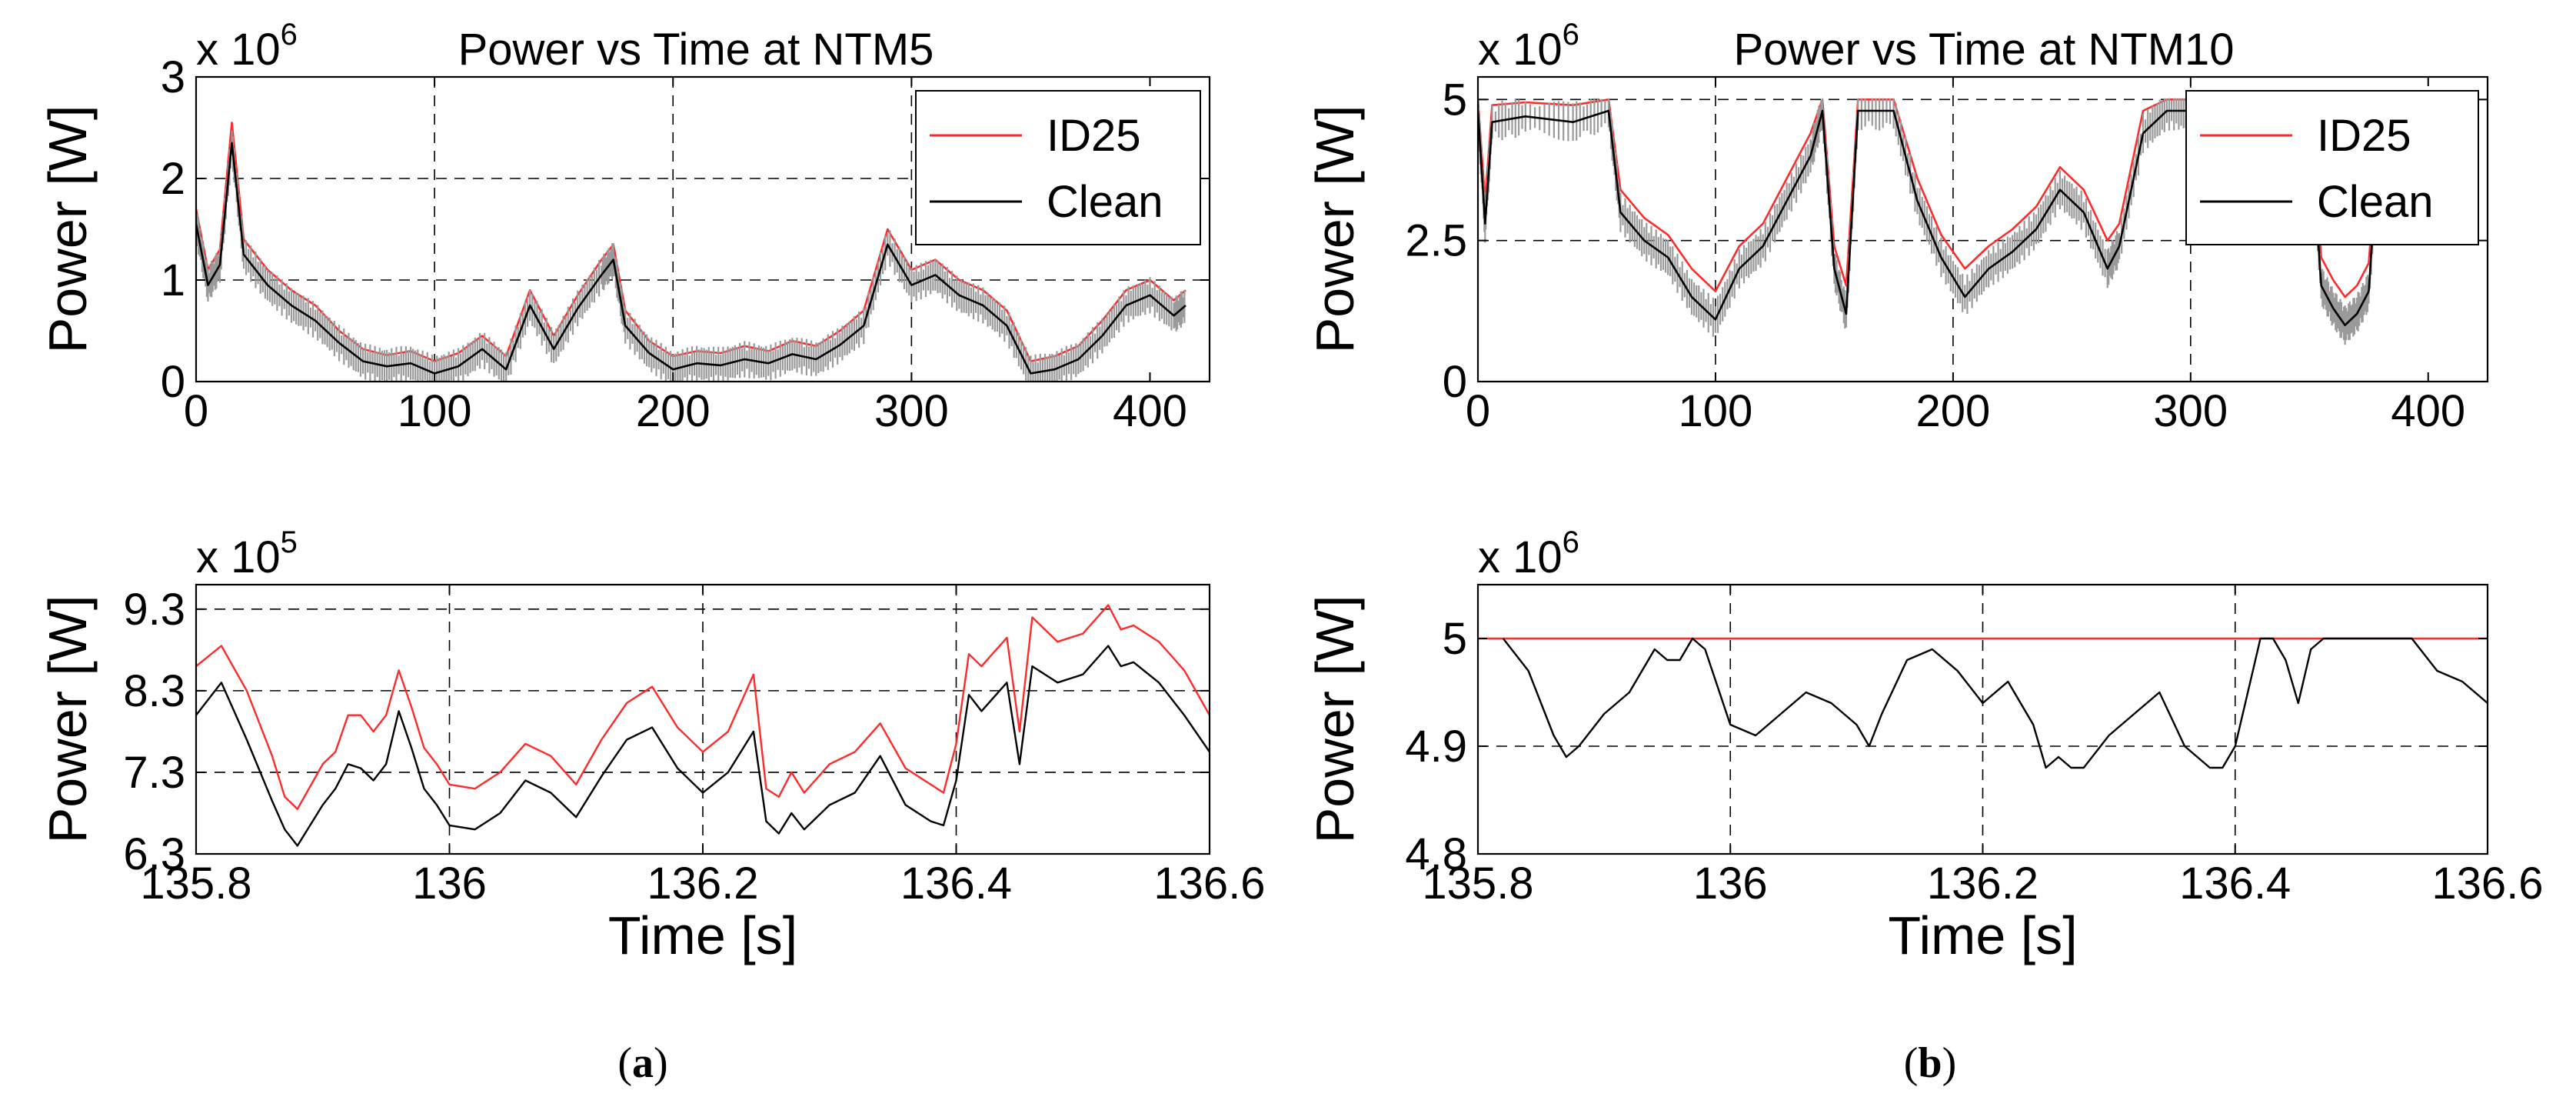  What do you see at coordinates (154, 610) in the screenshot?
I see `y-tick-label: 9.3` at bounding box center [154, 610].